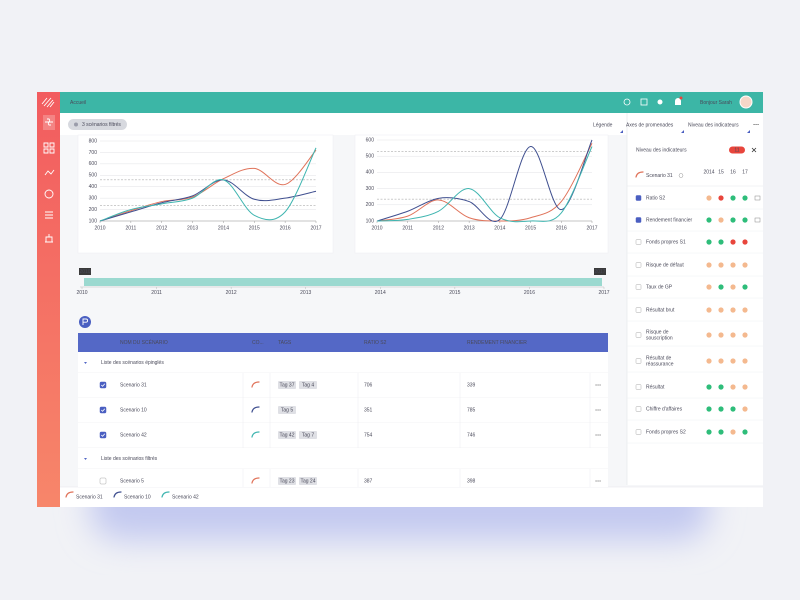 The image size is (800, 600). What do you see at coordinates (97, 124) in the screenshot?
I see `filter-chip` at bounding box center [97, 124].